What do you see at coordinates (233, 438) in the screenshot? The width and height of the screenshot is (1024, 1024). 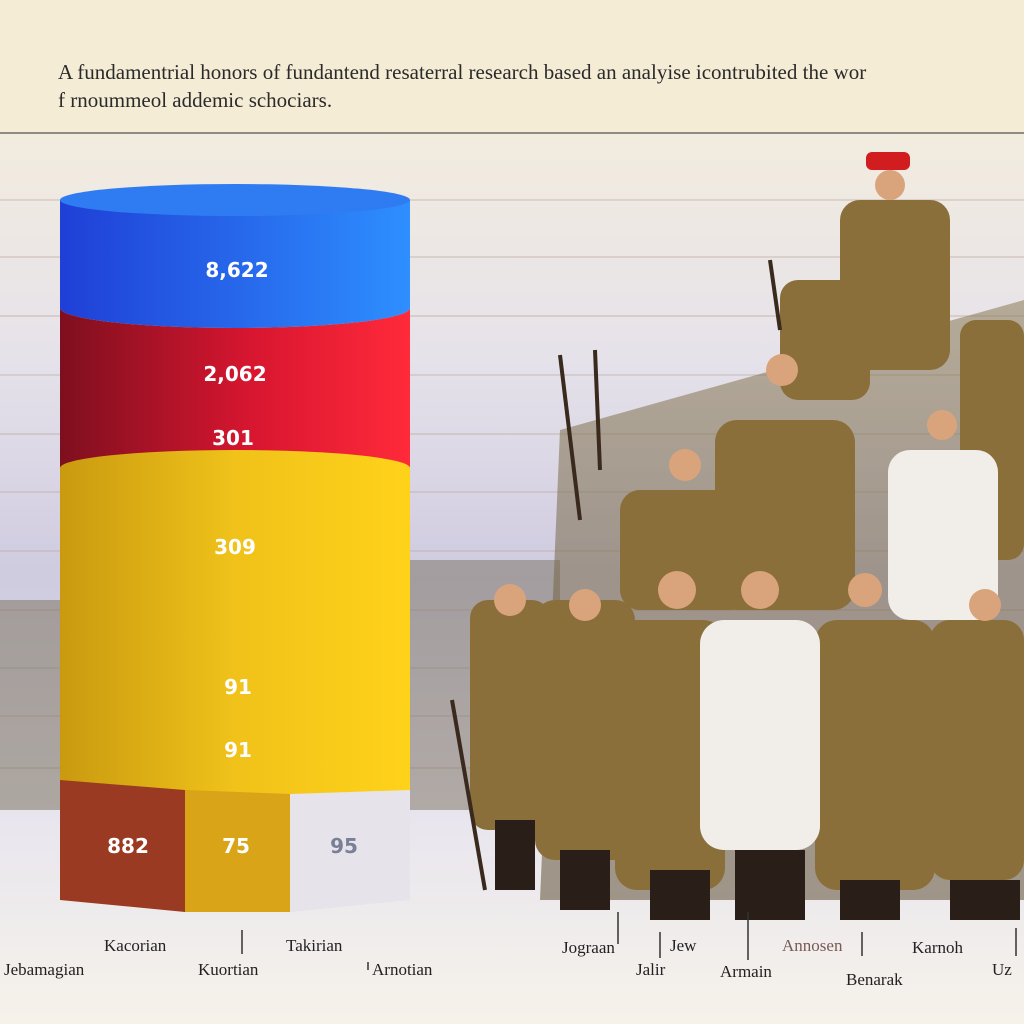 I see `value-label-red-2: 301` at bounding box center [233, 438].